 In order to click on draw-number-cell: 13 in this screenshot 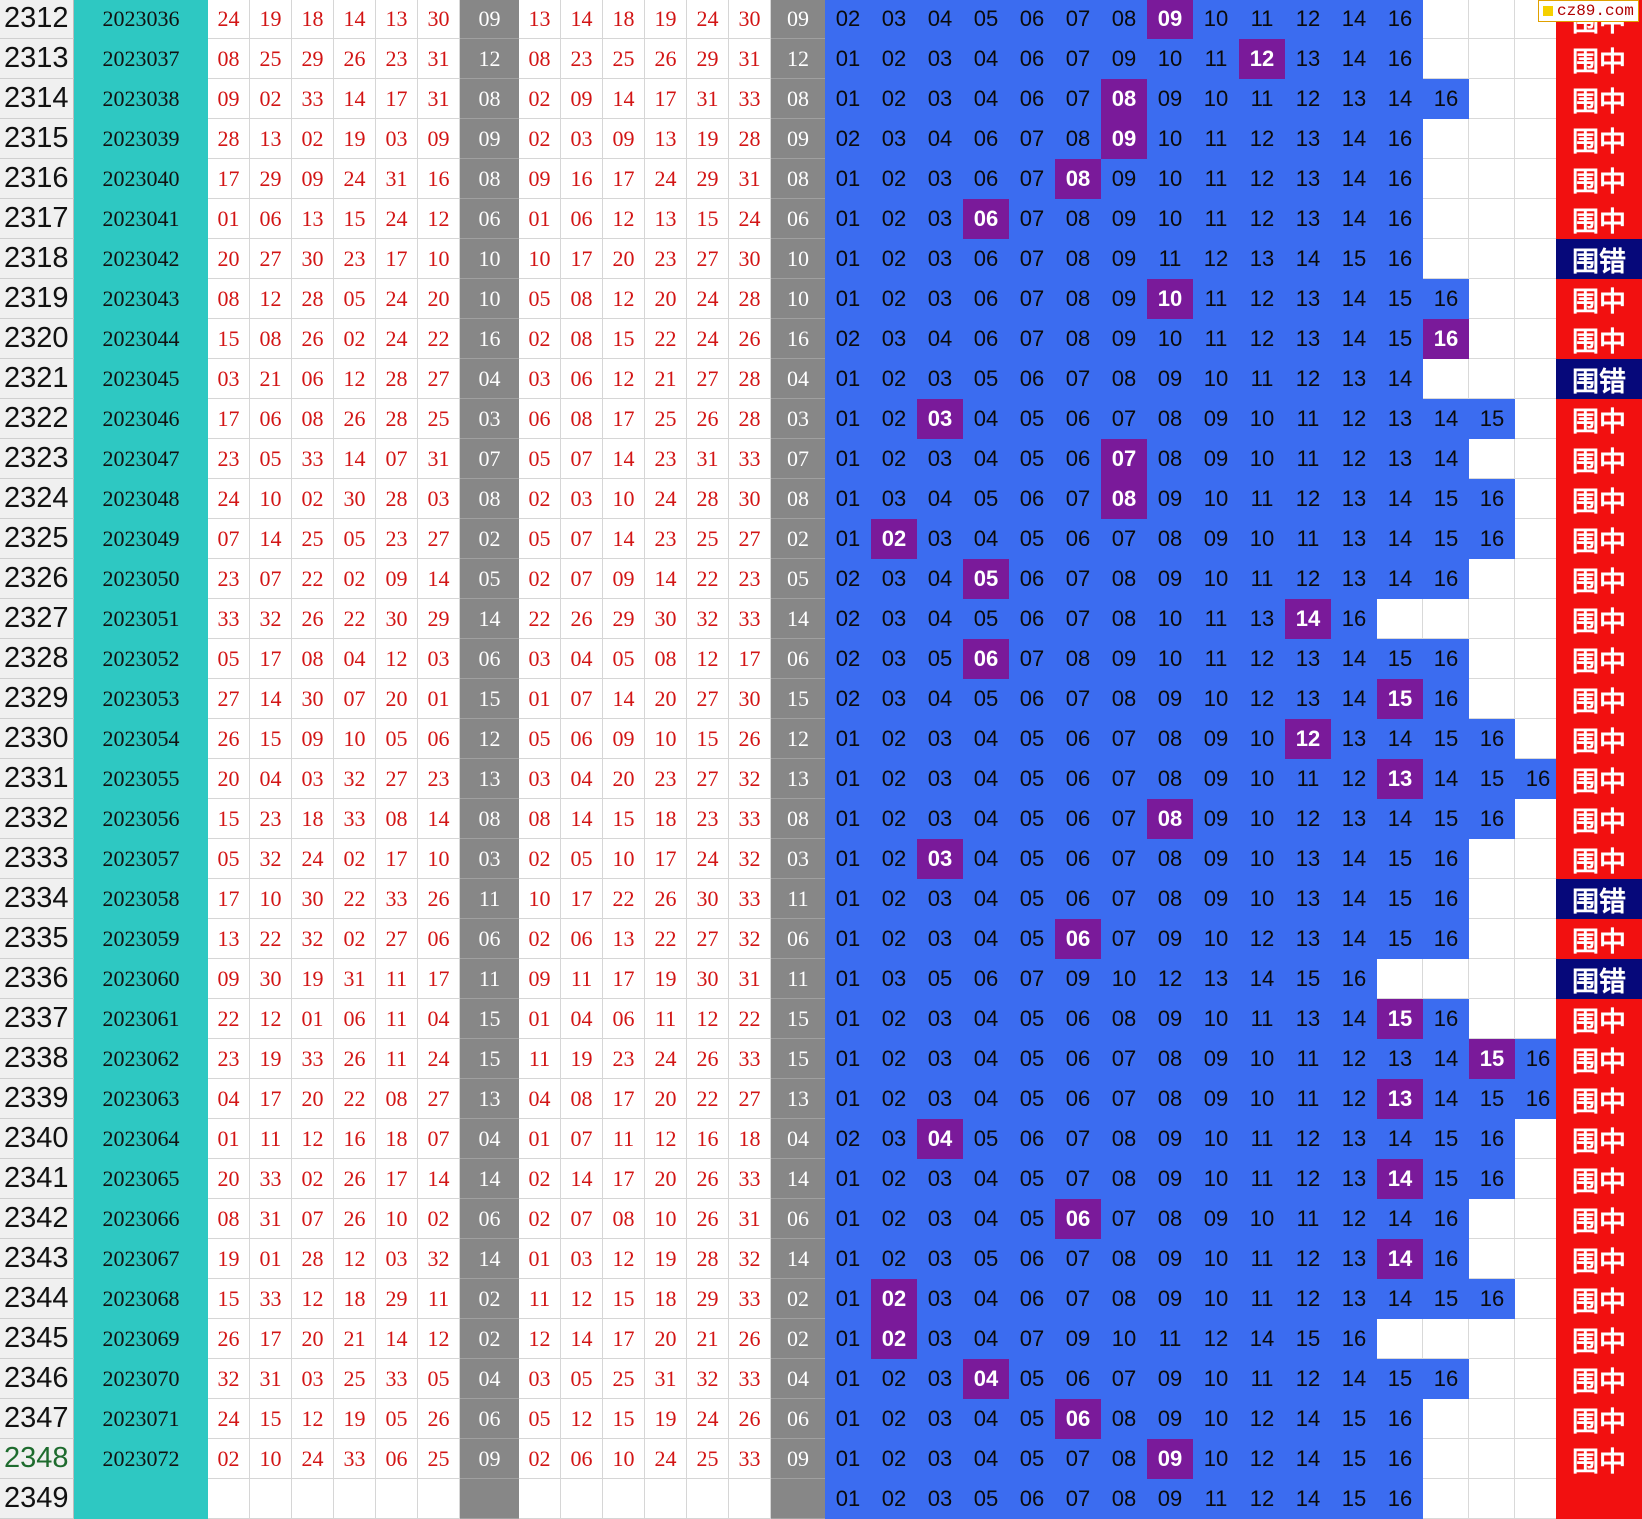, I will do `click(271, 139)`.